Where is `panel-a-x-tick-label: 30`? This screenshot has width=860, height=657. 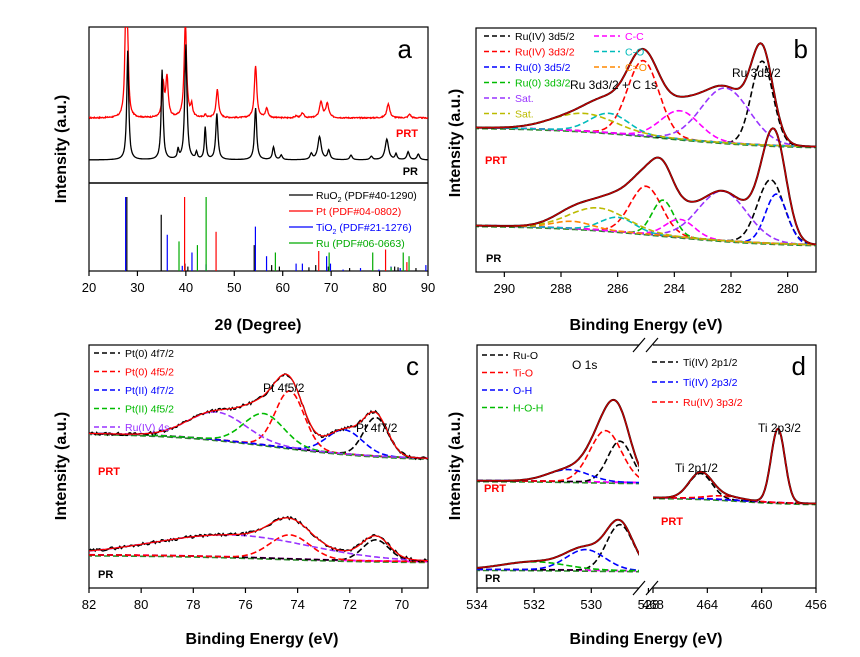
panel-a-x-tick-label: 30 is located at coordinates (137, 287).